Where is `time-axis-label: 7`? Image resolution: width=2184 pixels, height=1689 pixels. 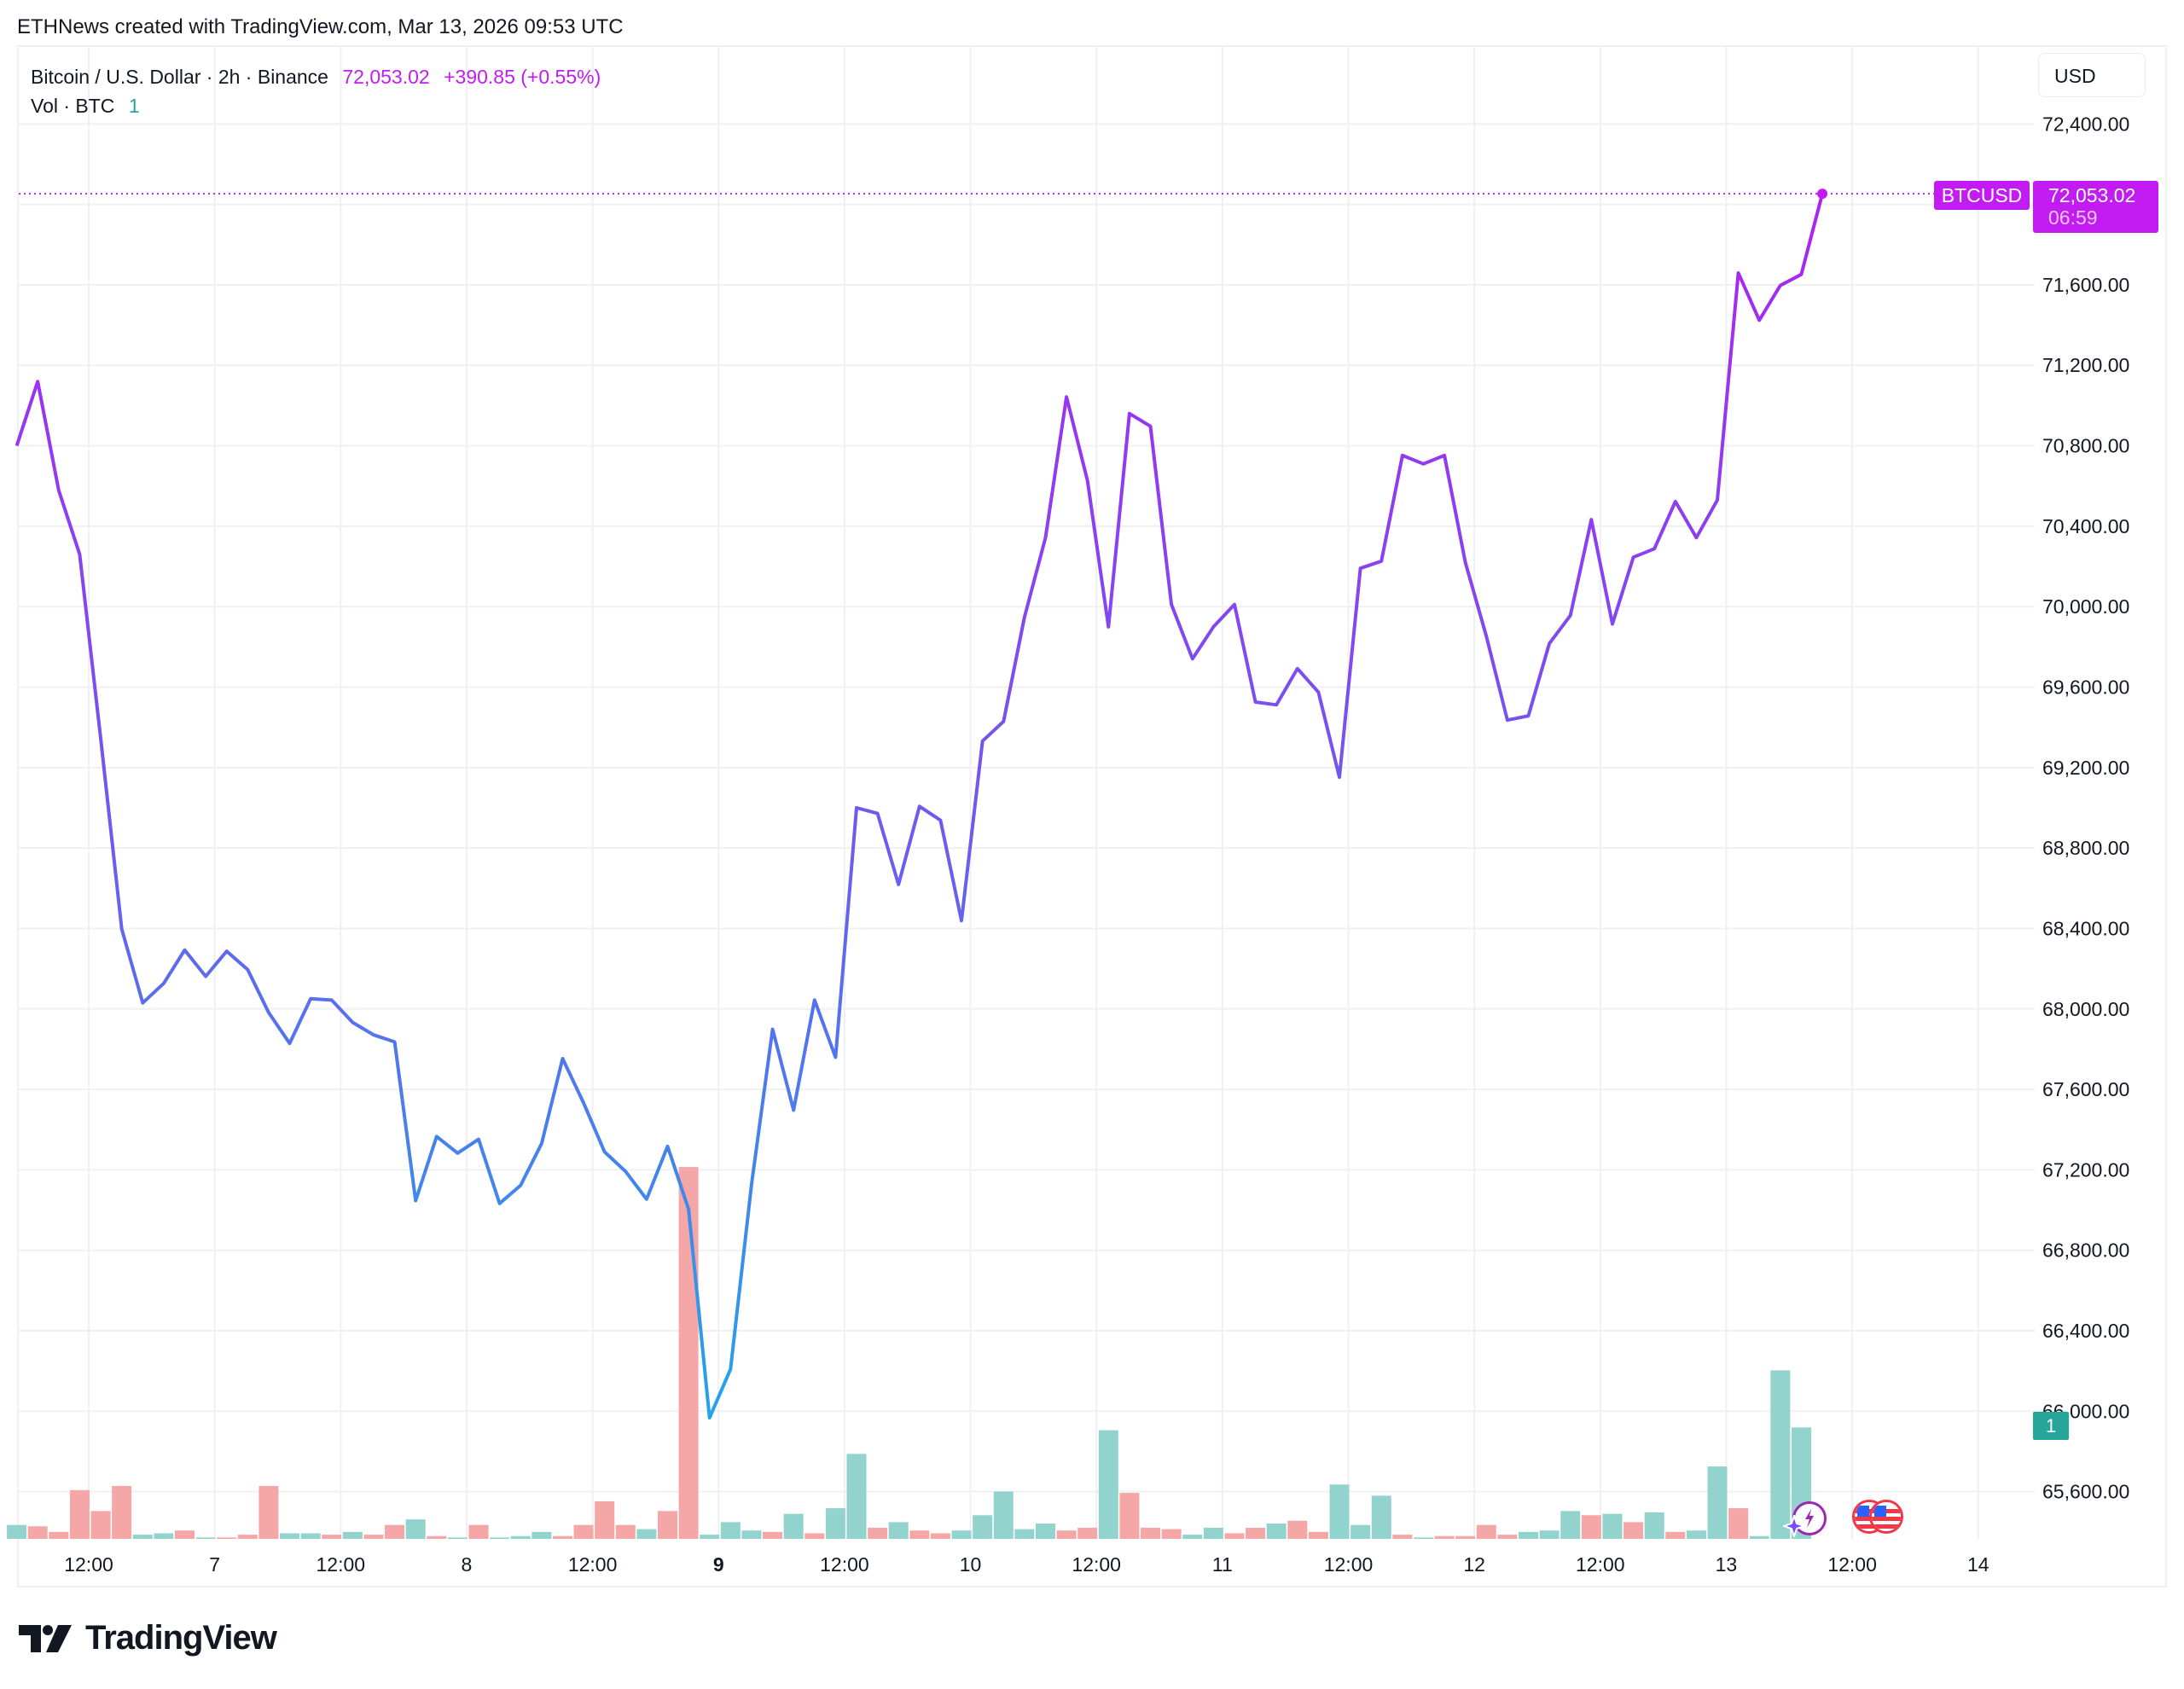 time-axis-label: 7 is located at coordinates (215, 1565).